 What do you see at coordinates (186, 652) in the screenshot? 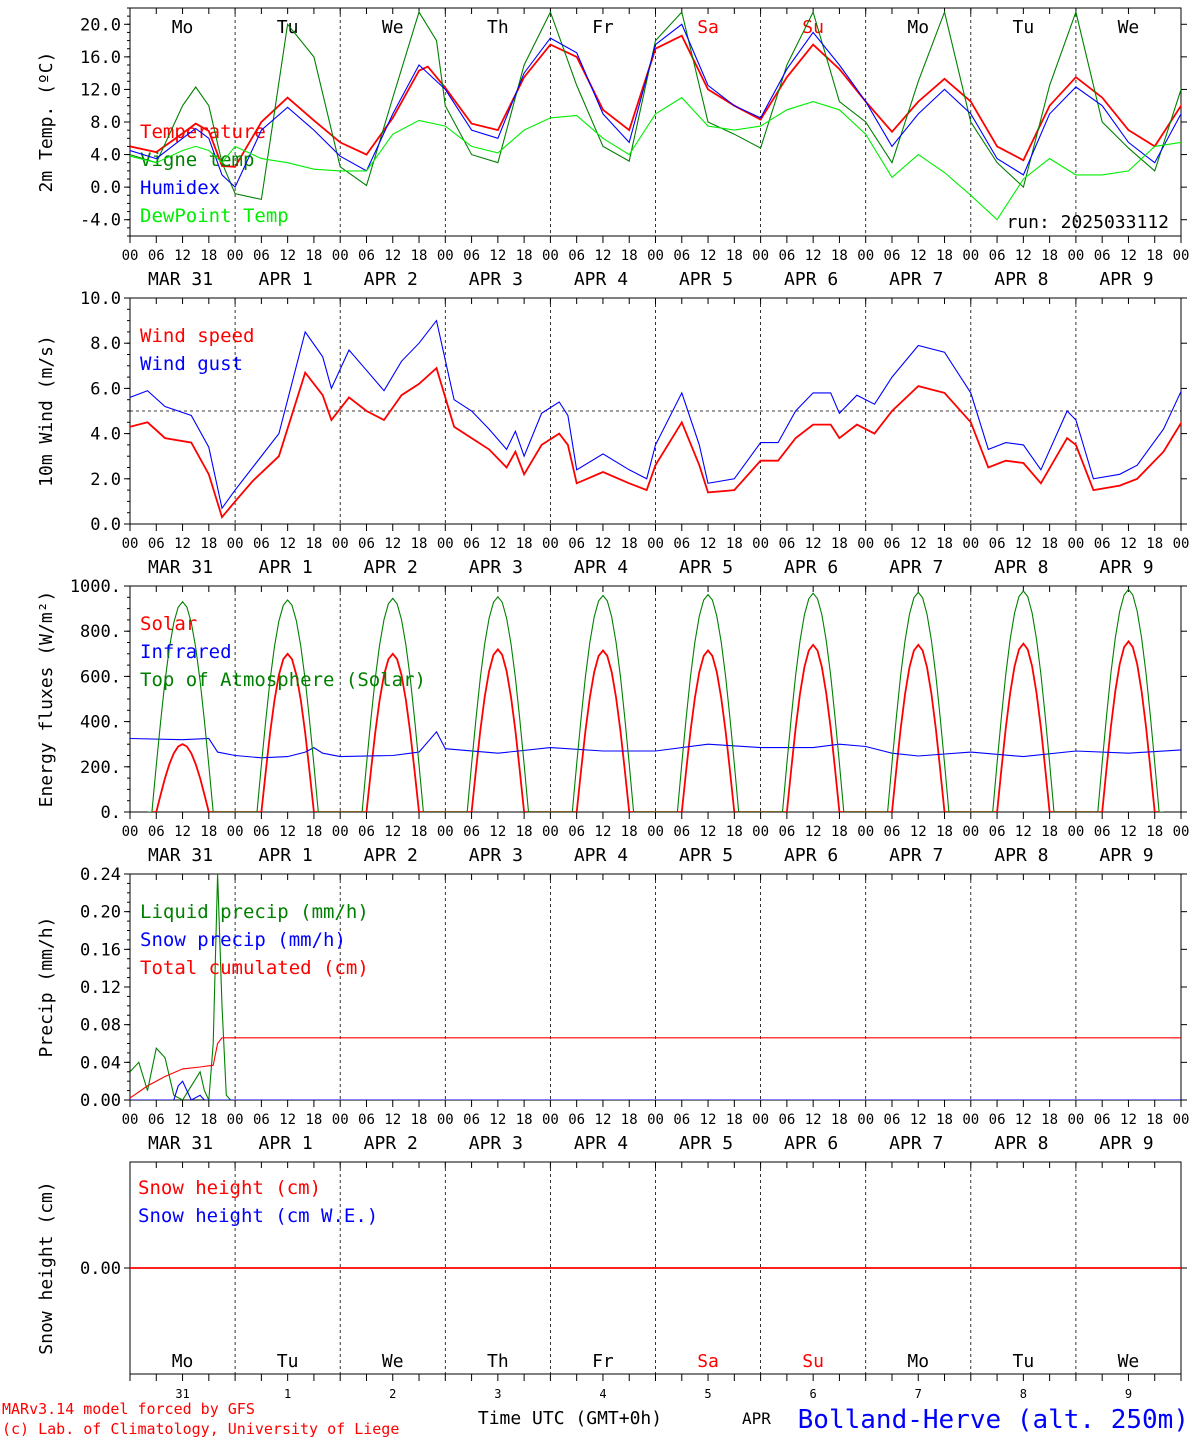
I see `legend-entry: Infrared` at bounding box center [186, 652].